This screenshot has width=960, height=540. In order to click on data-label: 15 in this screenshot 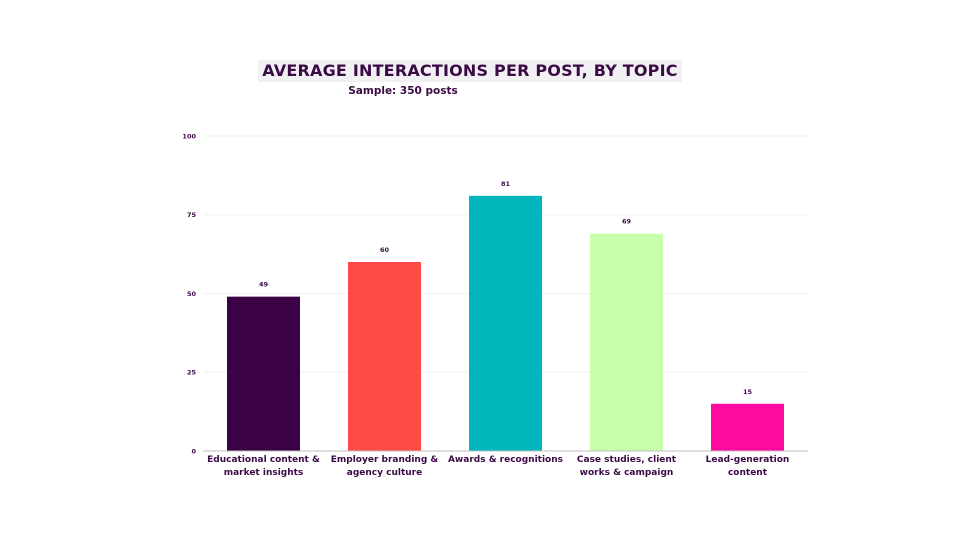, I will do `click(748, 392)`.